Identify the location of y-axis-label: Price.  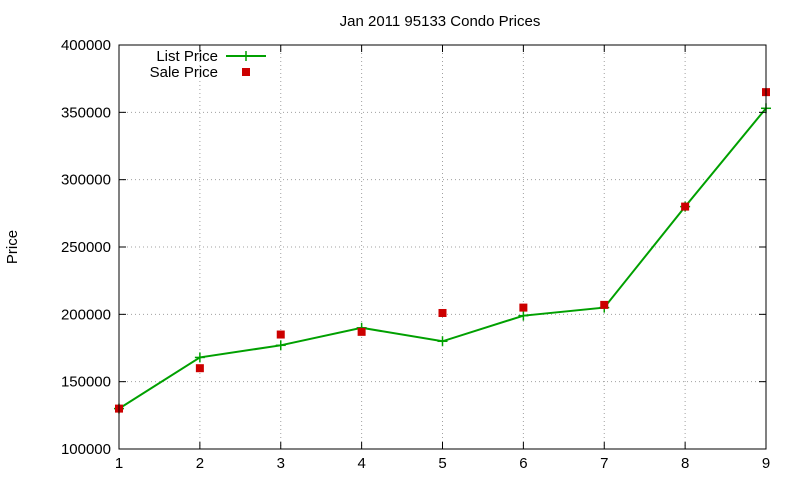
(12, 247).